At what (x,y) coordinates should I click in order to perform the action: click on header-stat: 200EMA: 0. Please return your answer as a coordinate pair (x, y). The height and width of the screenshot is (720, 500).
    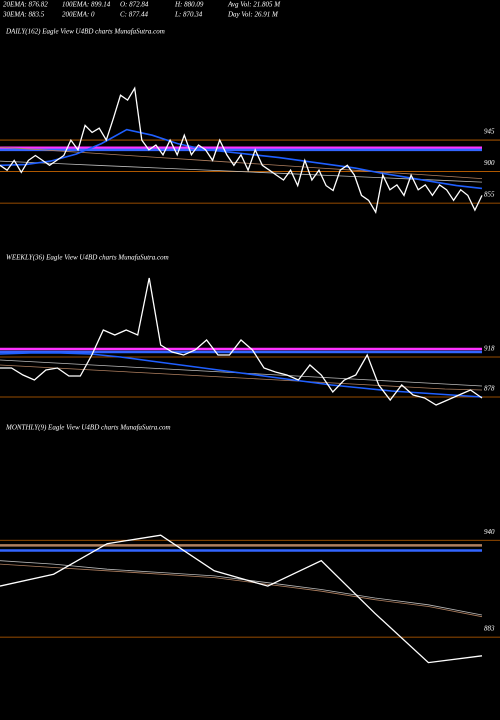
    Looking at the image, I should click on (78, 15).